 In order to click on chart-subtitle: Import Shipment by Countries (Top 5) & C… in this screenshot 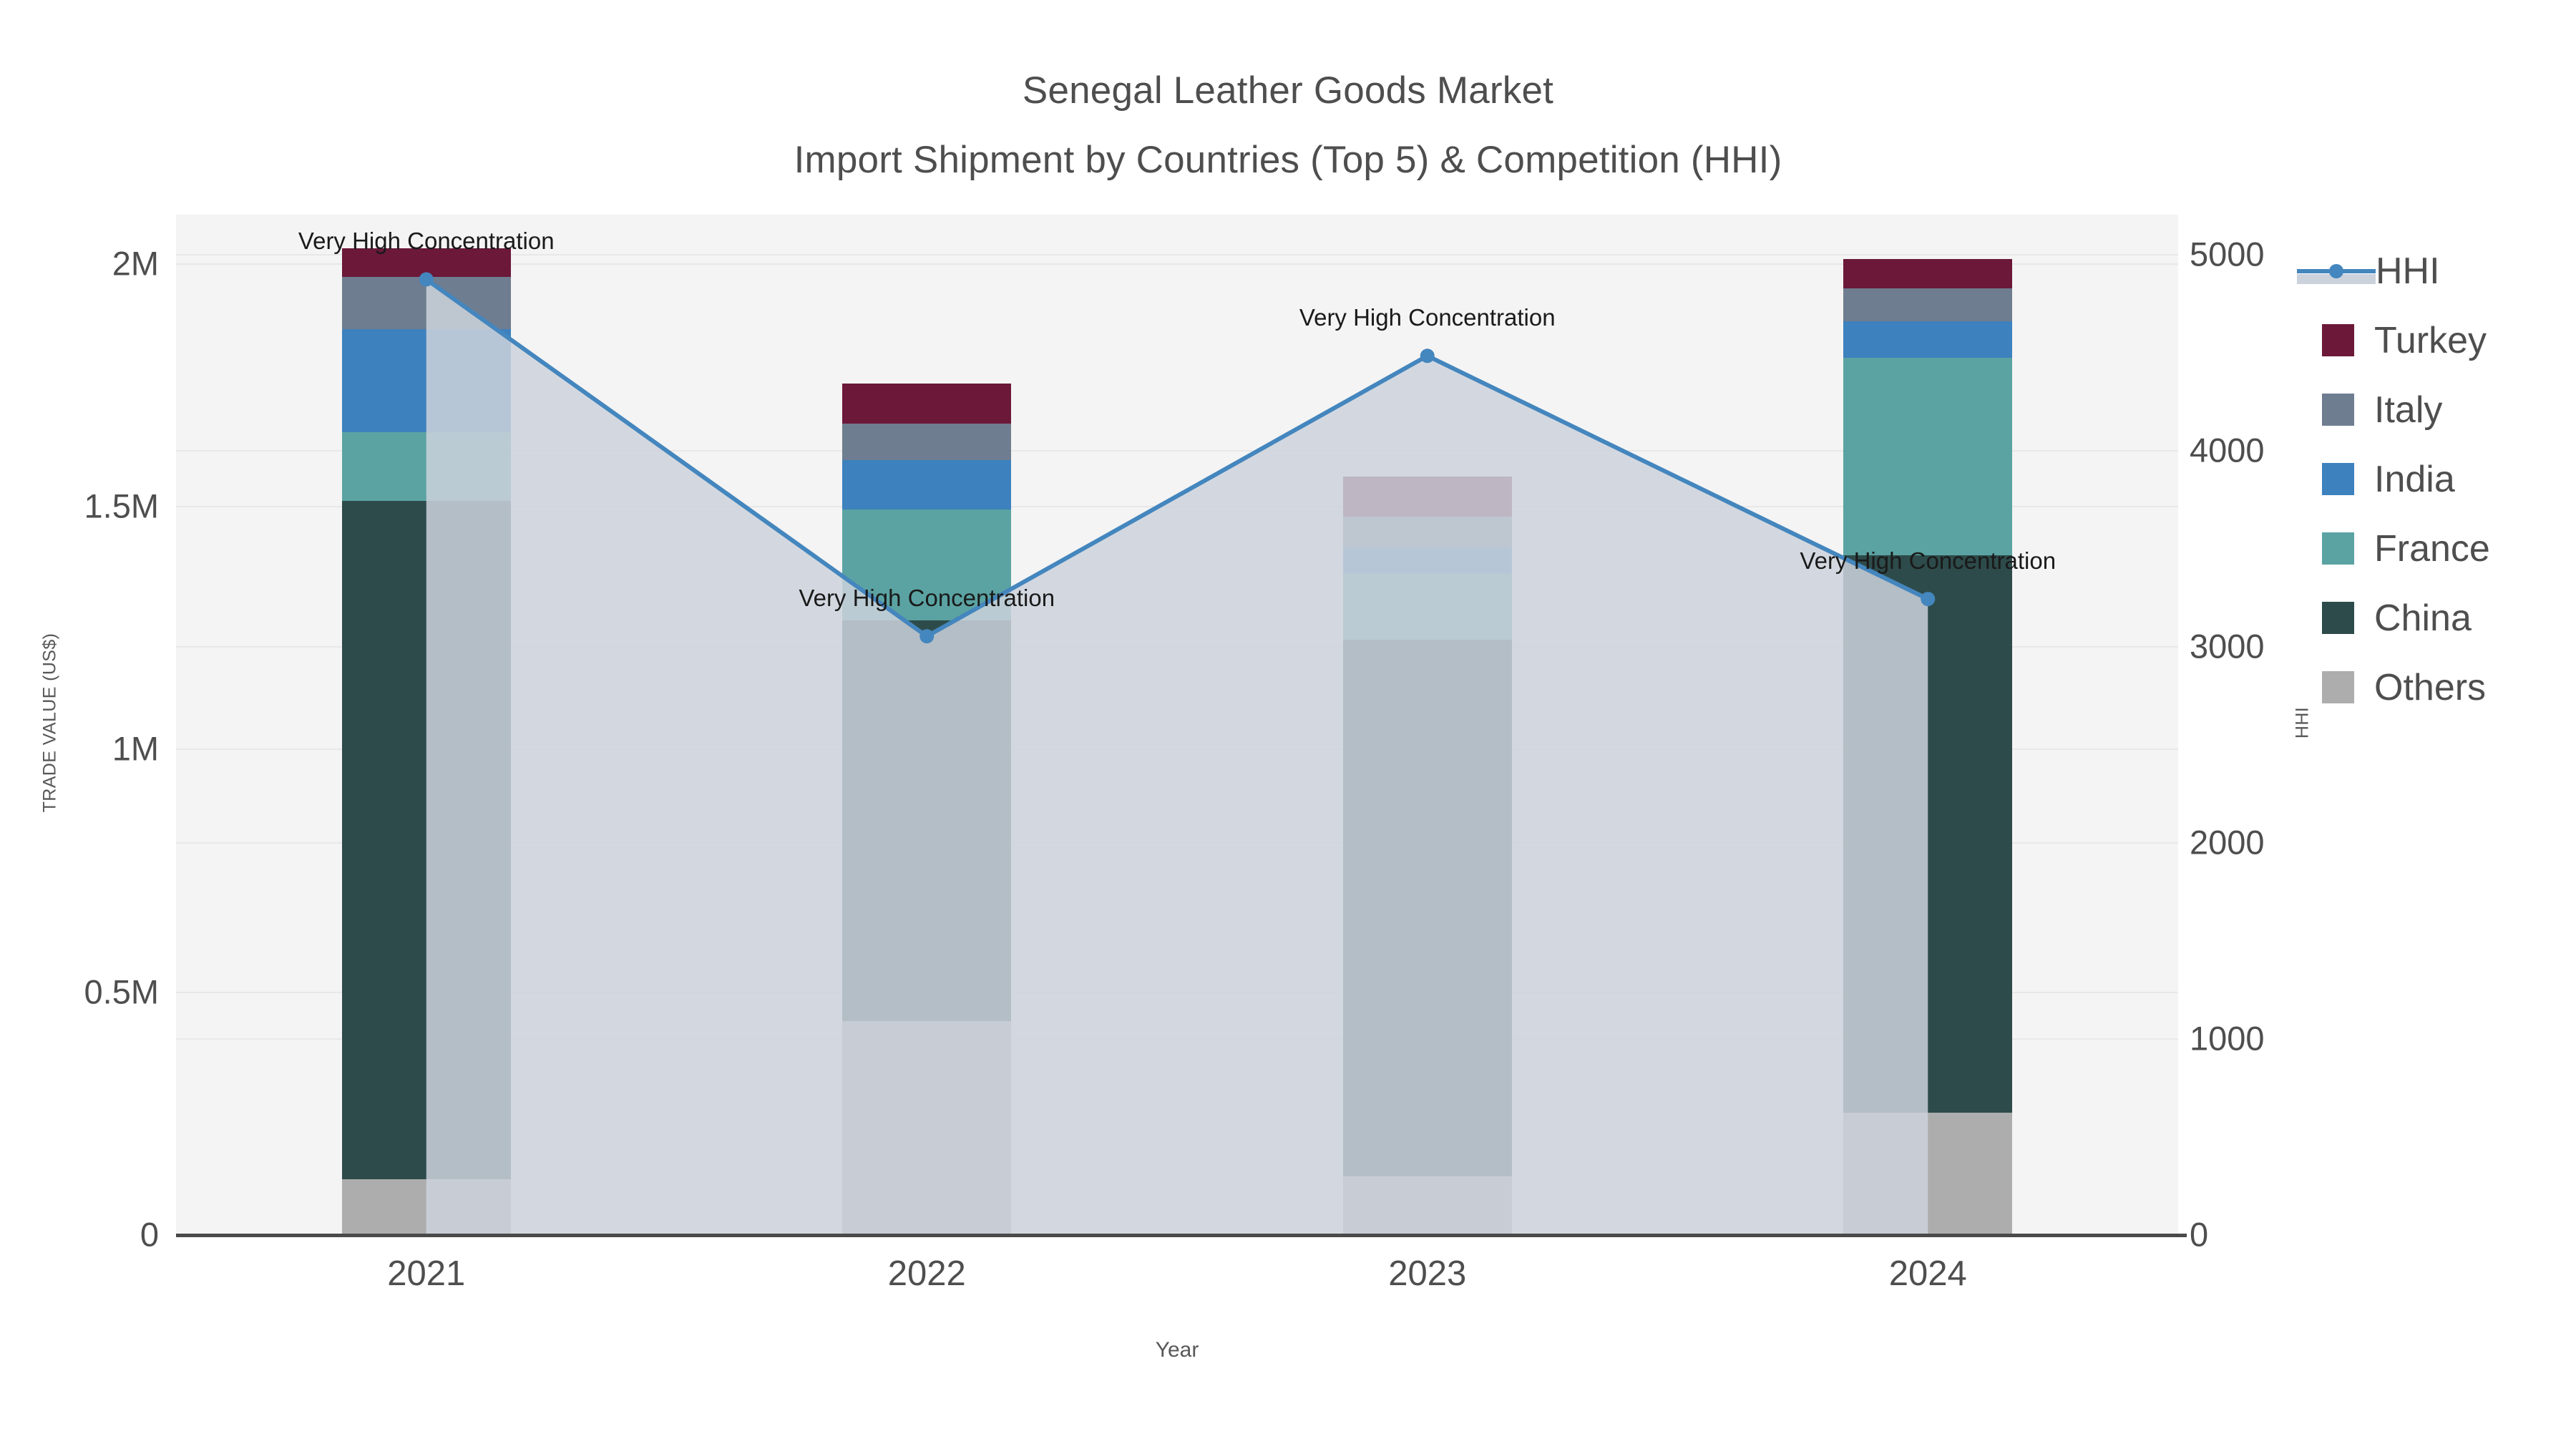, I will do `click(1288, 160)`.